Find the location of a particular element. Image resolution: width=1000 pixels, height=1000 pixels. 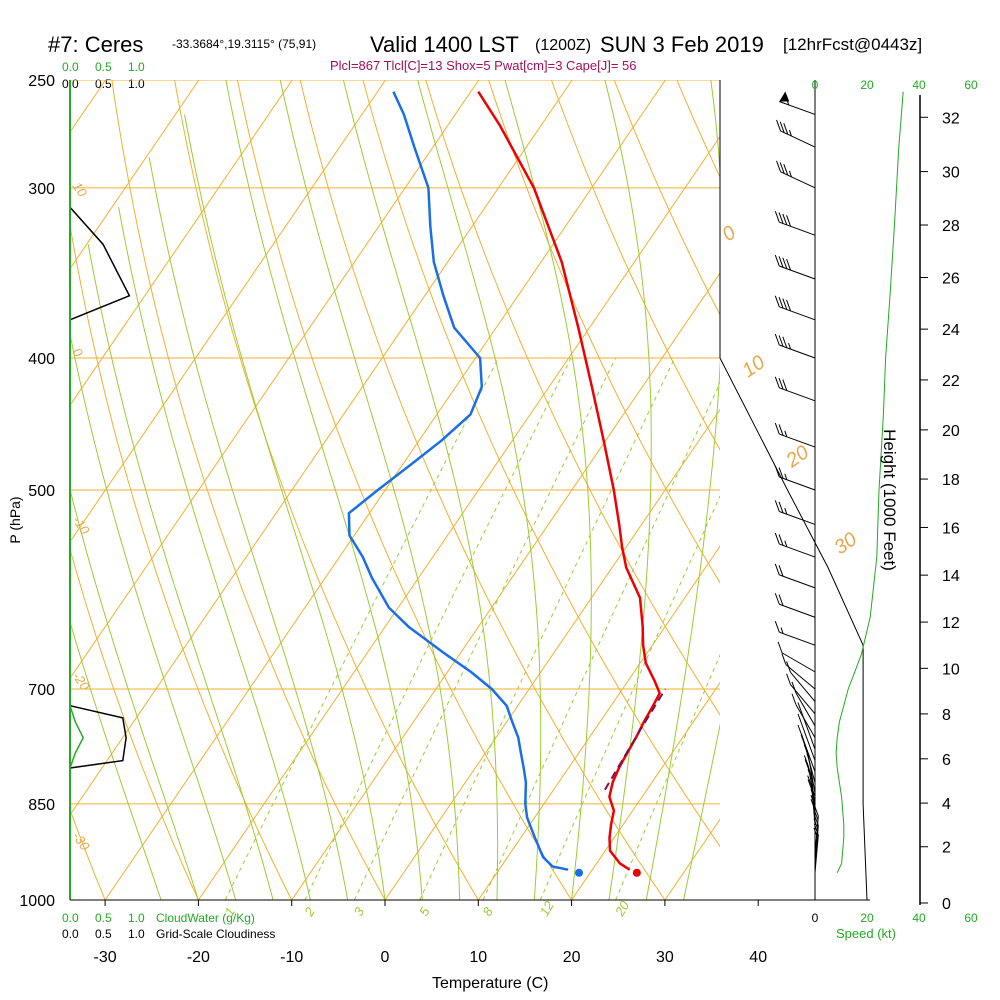

temperature-tick--10: -10 is located at coordinates (291, 957).